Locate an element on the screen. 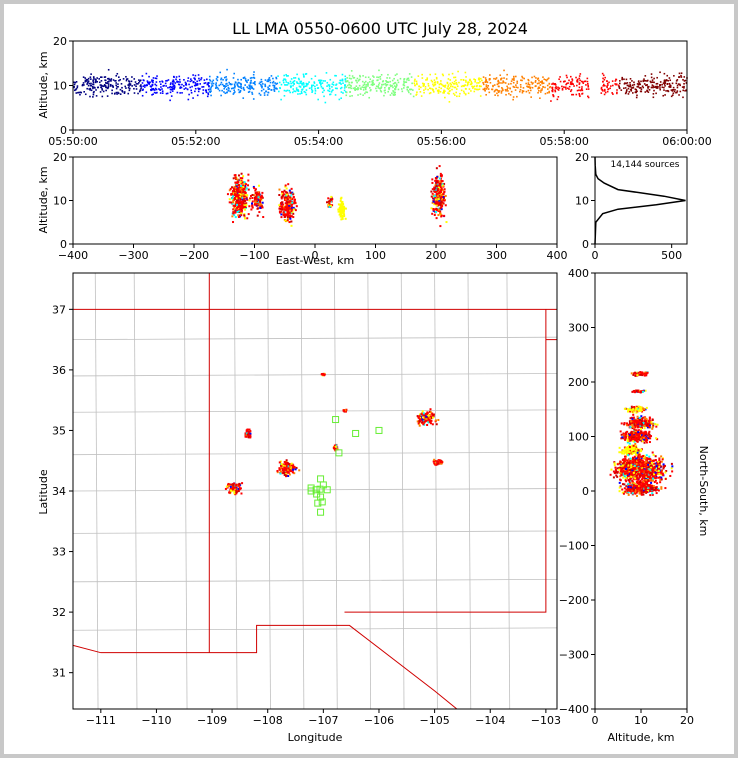 The height and width of the screenshot is (758, 738). time-axis-tick-label: 05:54:00 is located at coordinates (318, 141).